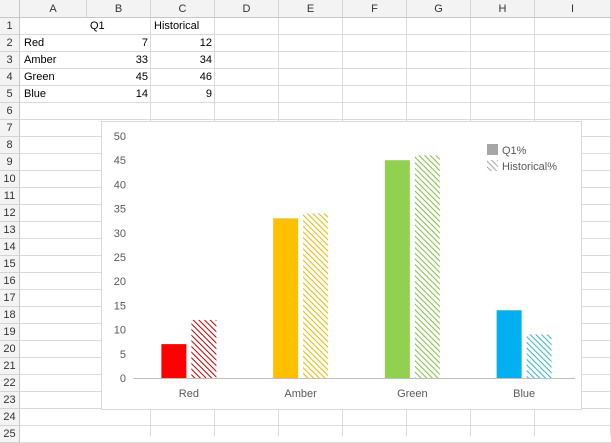 The height and width of the screenshot is (443, 611). What do you see at coordinates (177, 26) in the screenshot?
I see `cell-c1: Historical` at bounding box center [177, 26].